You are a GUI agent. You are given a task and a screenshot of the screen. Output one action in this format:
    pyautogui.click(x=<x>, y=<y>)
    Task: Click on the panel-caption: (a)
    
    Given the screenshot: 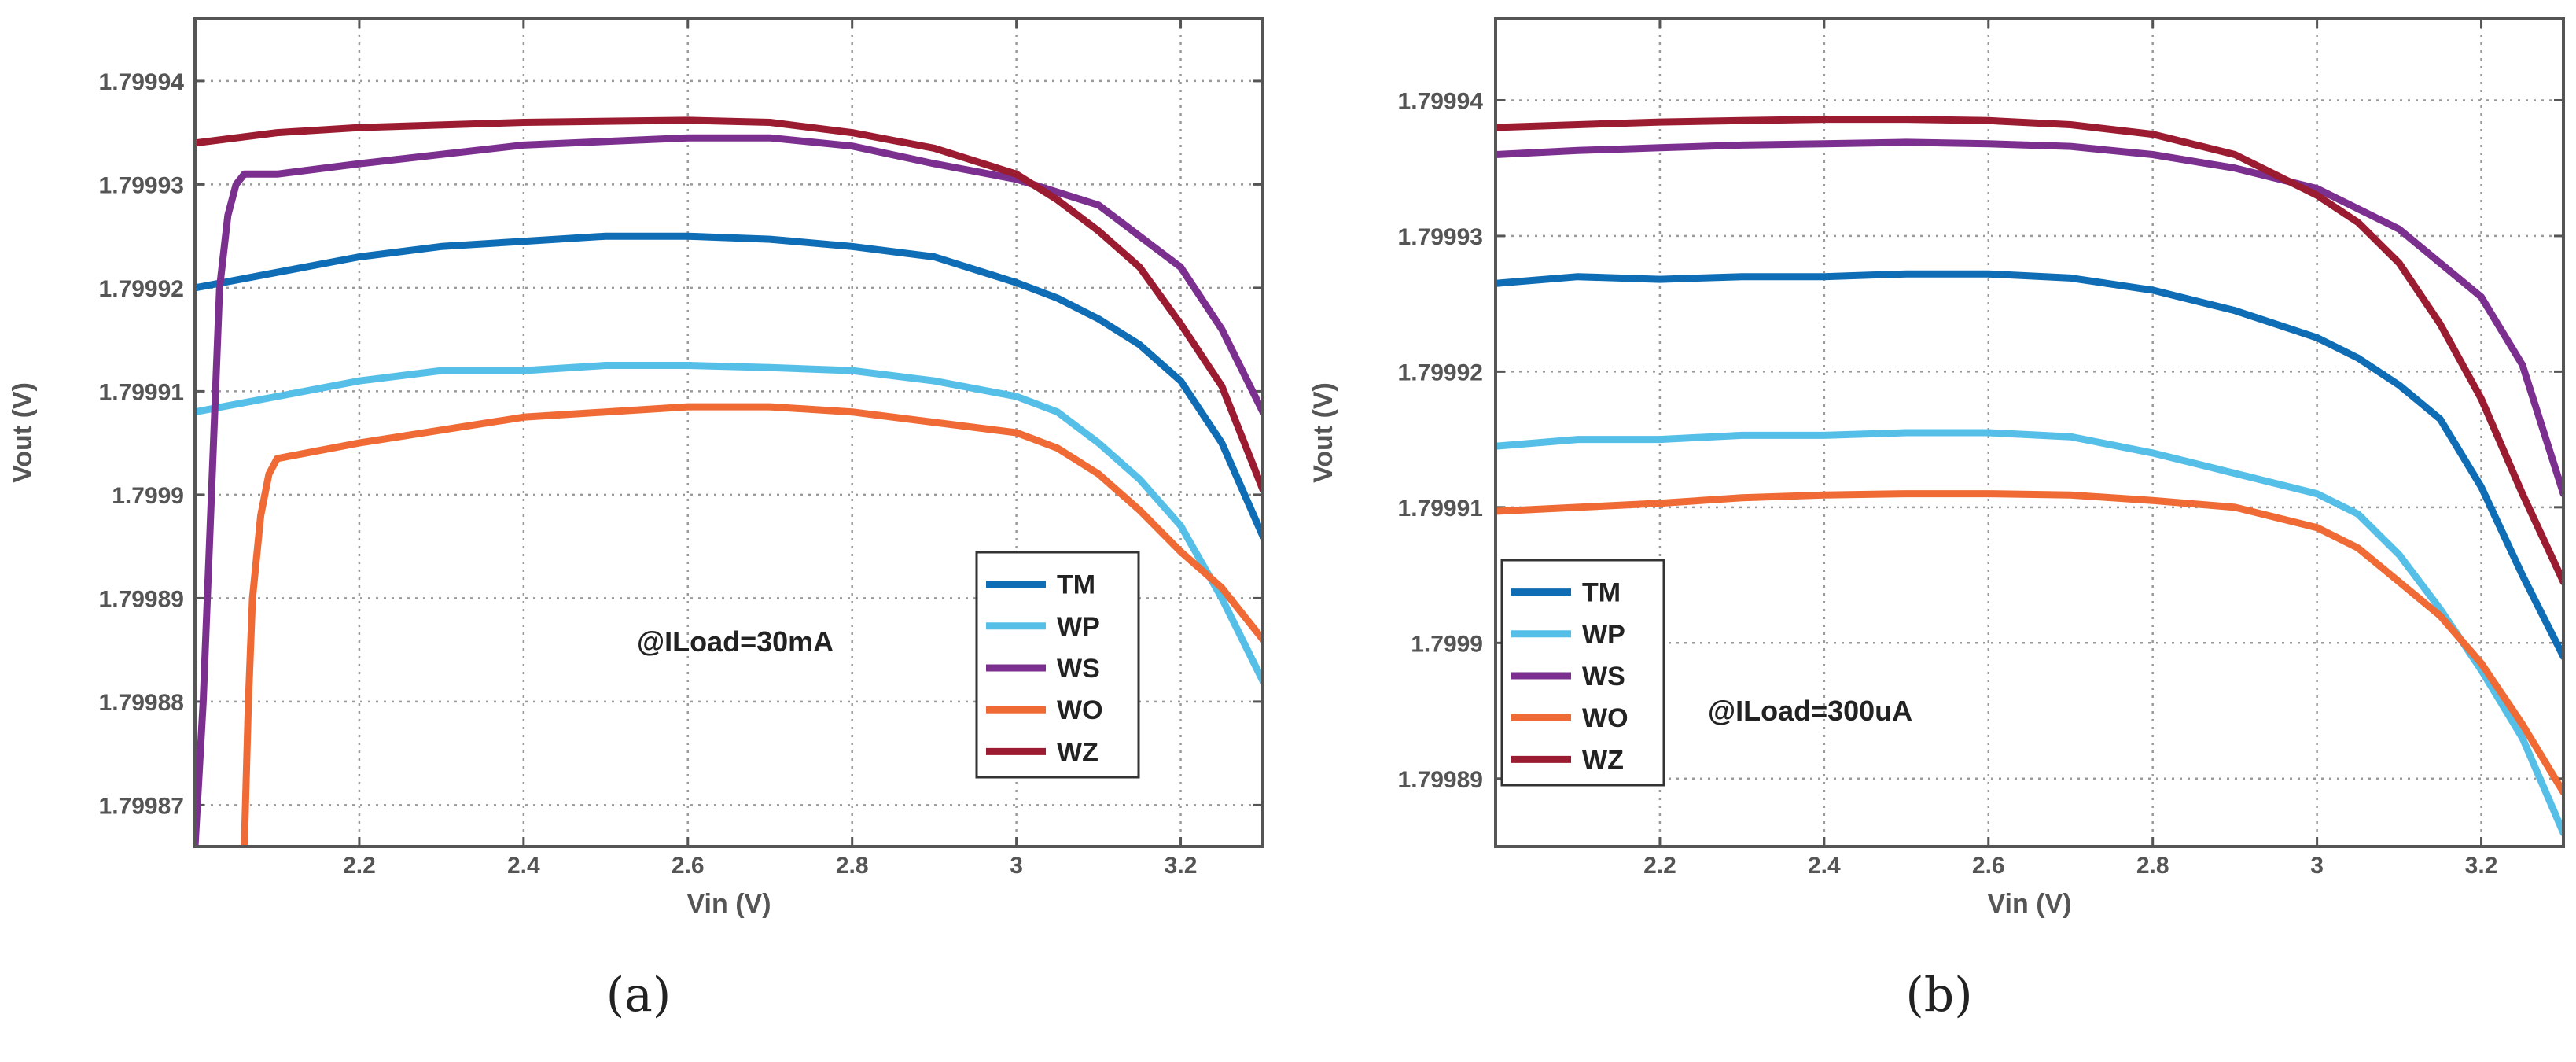 What is the action you would take?
    pyautogui.click(x=639, y=995)
    